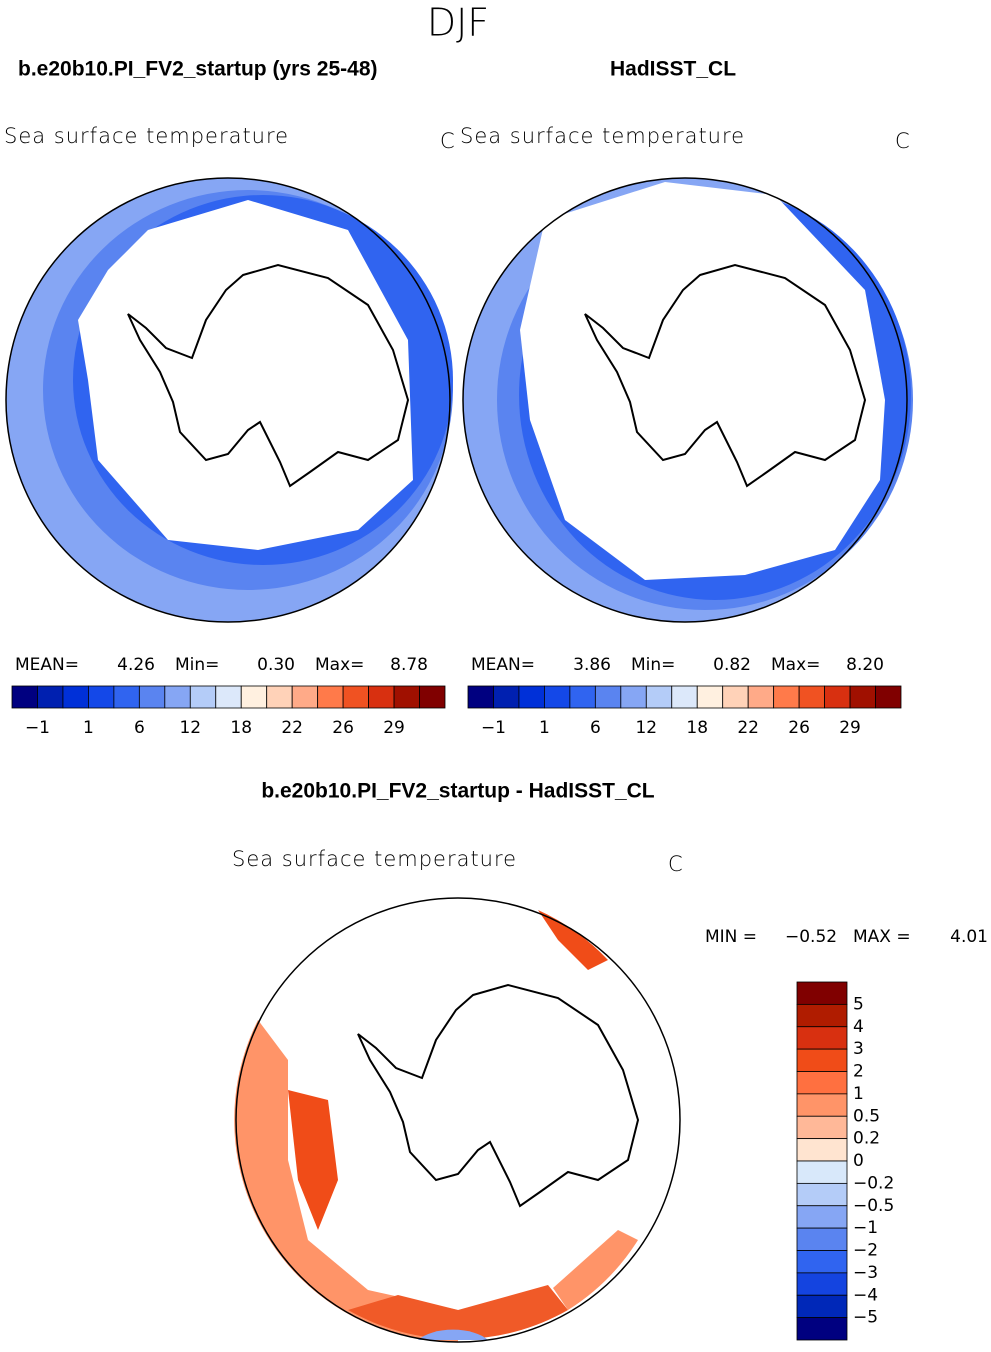 This screenshot has height=1352, width=991. Describe the element at coordinates (865, 1318) in the screenshot. I see `colorbar-label: −5` at that location.